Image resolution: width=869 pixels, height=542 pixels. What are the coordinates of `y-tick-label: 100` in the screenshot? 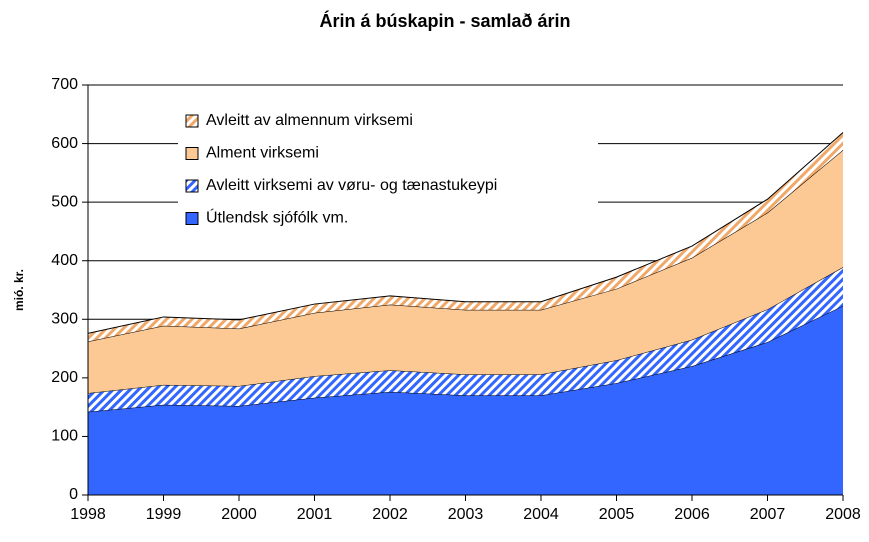 It's located at (64, 436).